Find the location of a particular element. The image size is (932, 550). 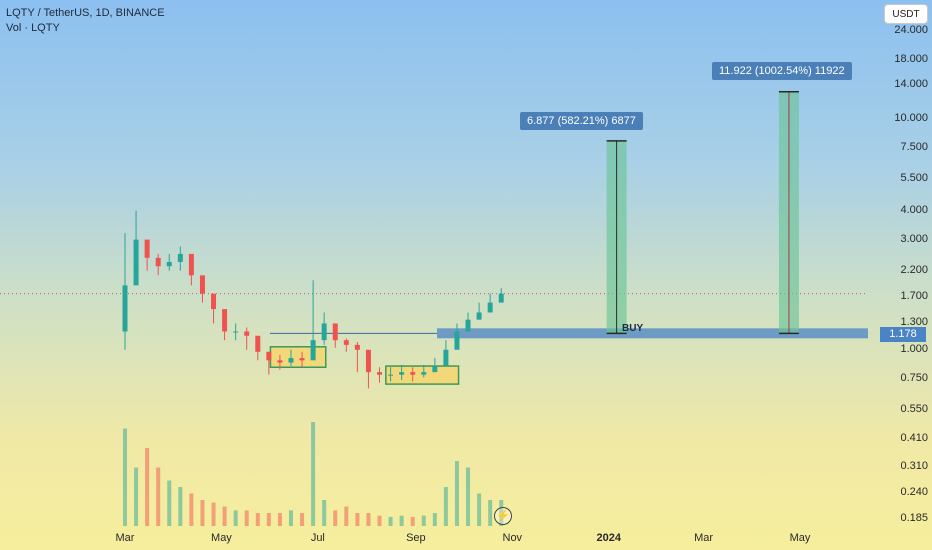

price-tick-label: 14.000 is located at coordinates (900, 84).